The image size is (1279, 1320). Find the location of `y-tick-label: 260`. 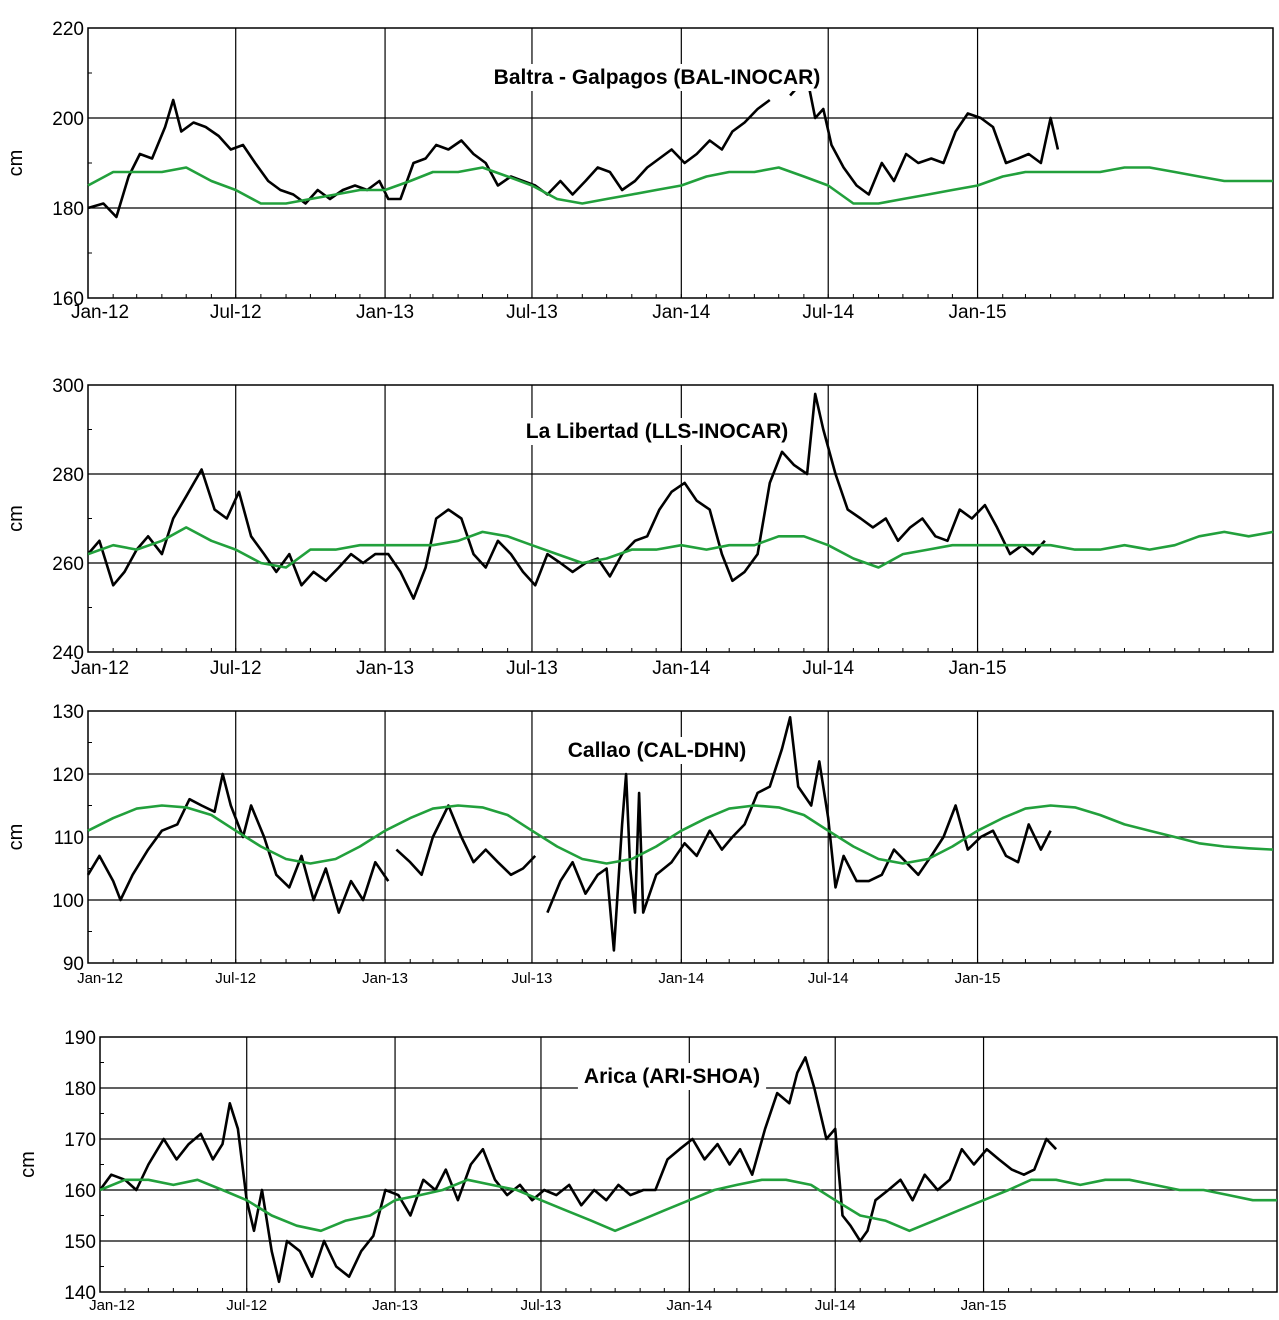

y-tick-label: 260 is located at coordinates (68, 564).